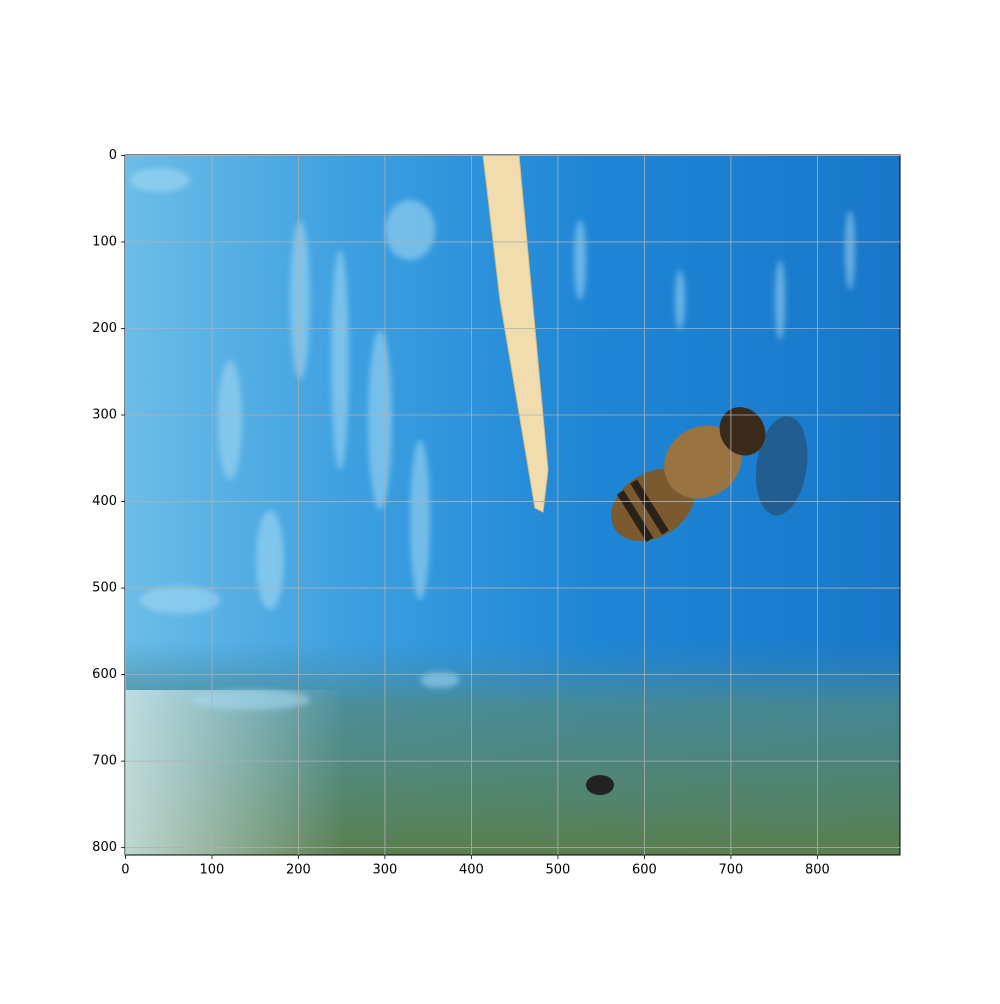 This screenshot has height=1004, width=1000. What do you see at coordinates (385, 870) in the screenshot?
I see `x-tick-label: 300` at bounding box center [385, 870].